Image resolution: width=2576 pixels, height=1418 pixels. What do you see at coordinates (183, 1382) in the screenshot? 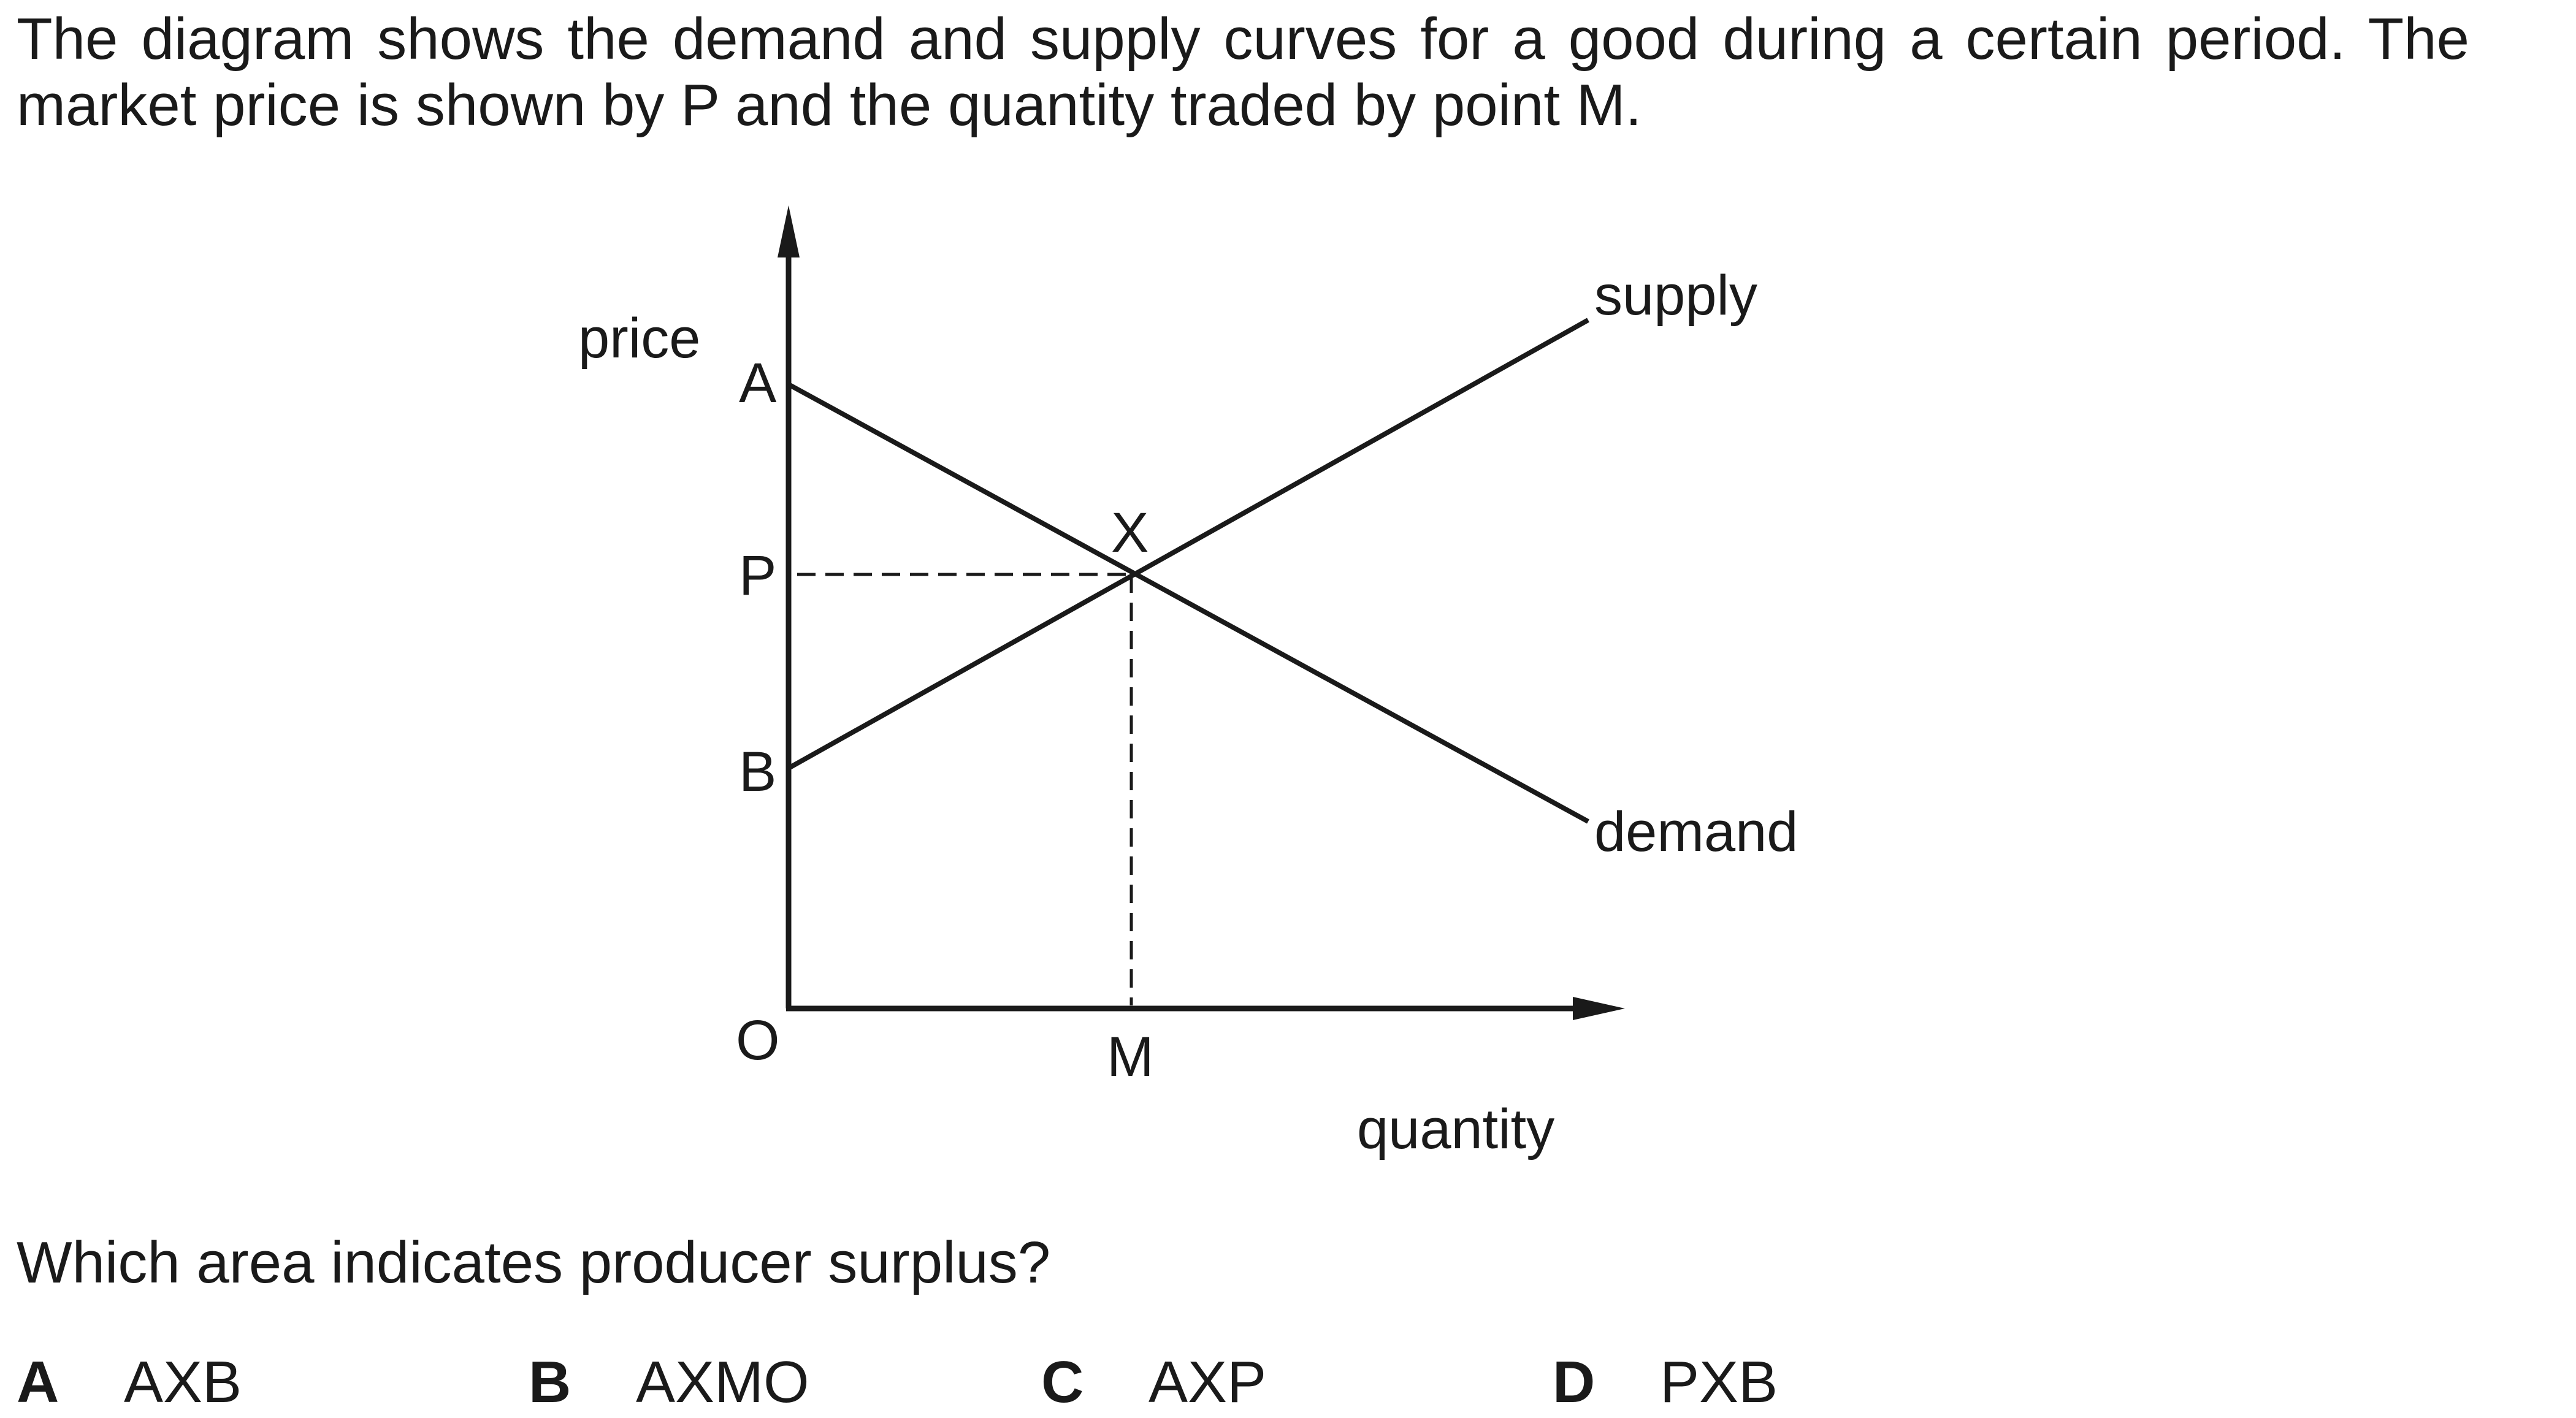
I see `option-text: AXB` at bounding box center [183, 1382].